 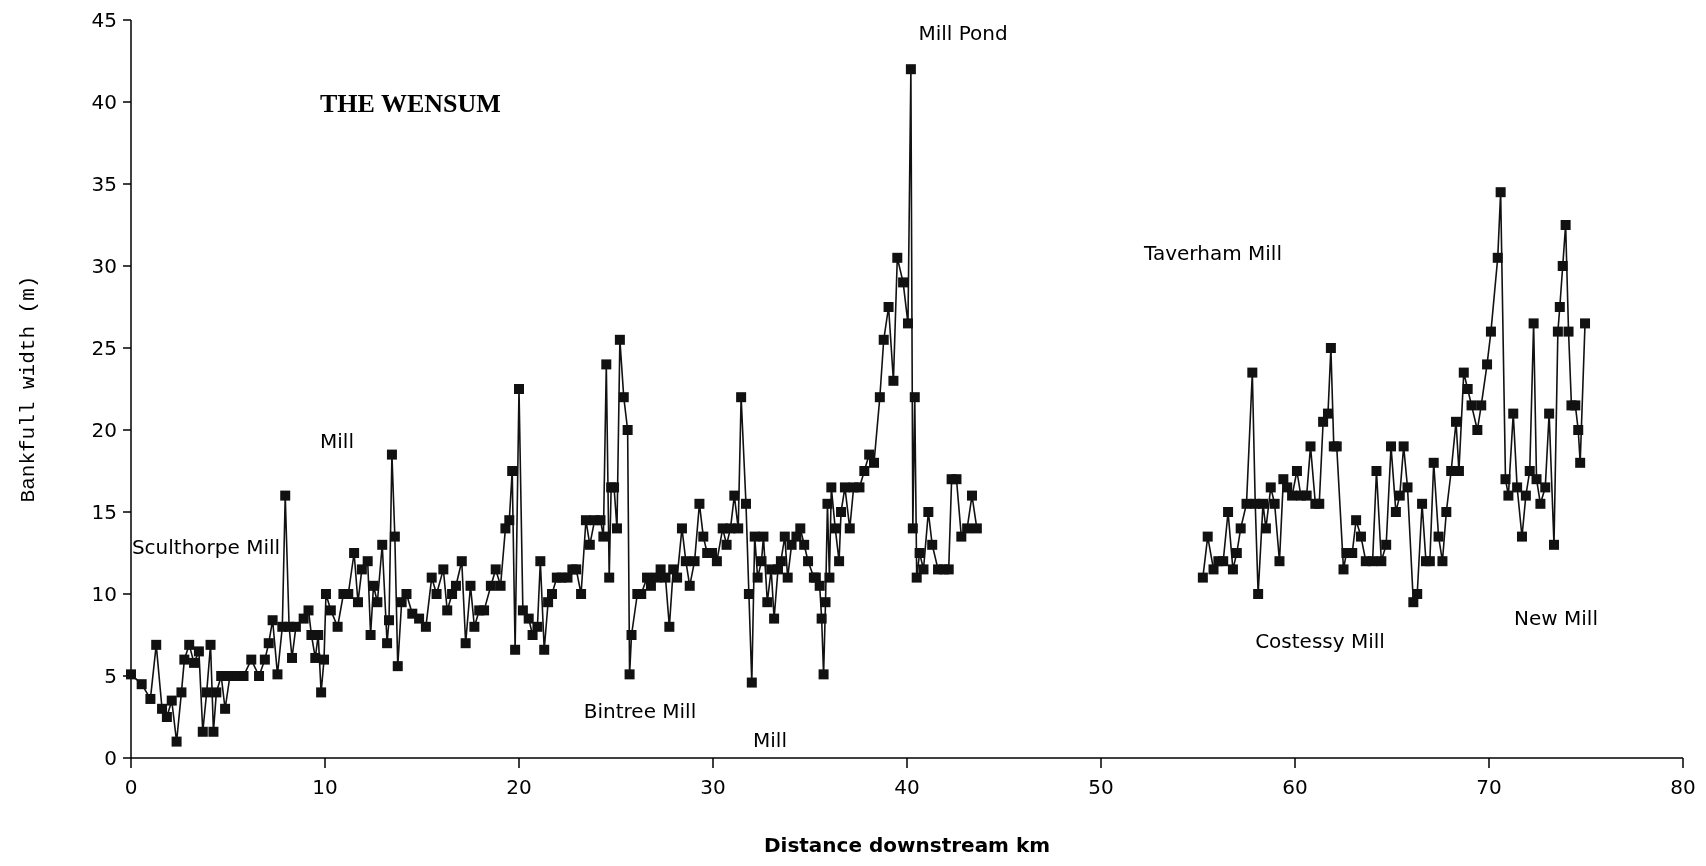 What do you see at coordinates (104, 20) in the screenshot?
I see `y-tick-label: 45` at bounding box center [104, 20].